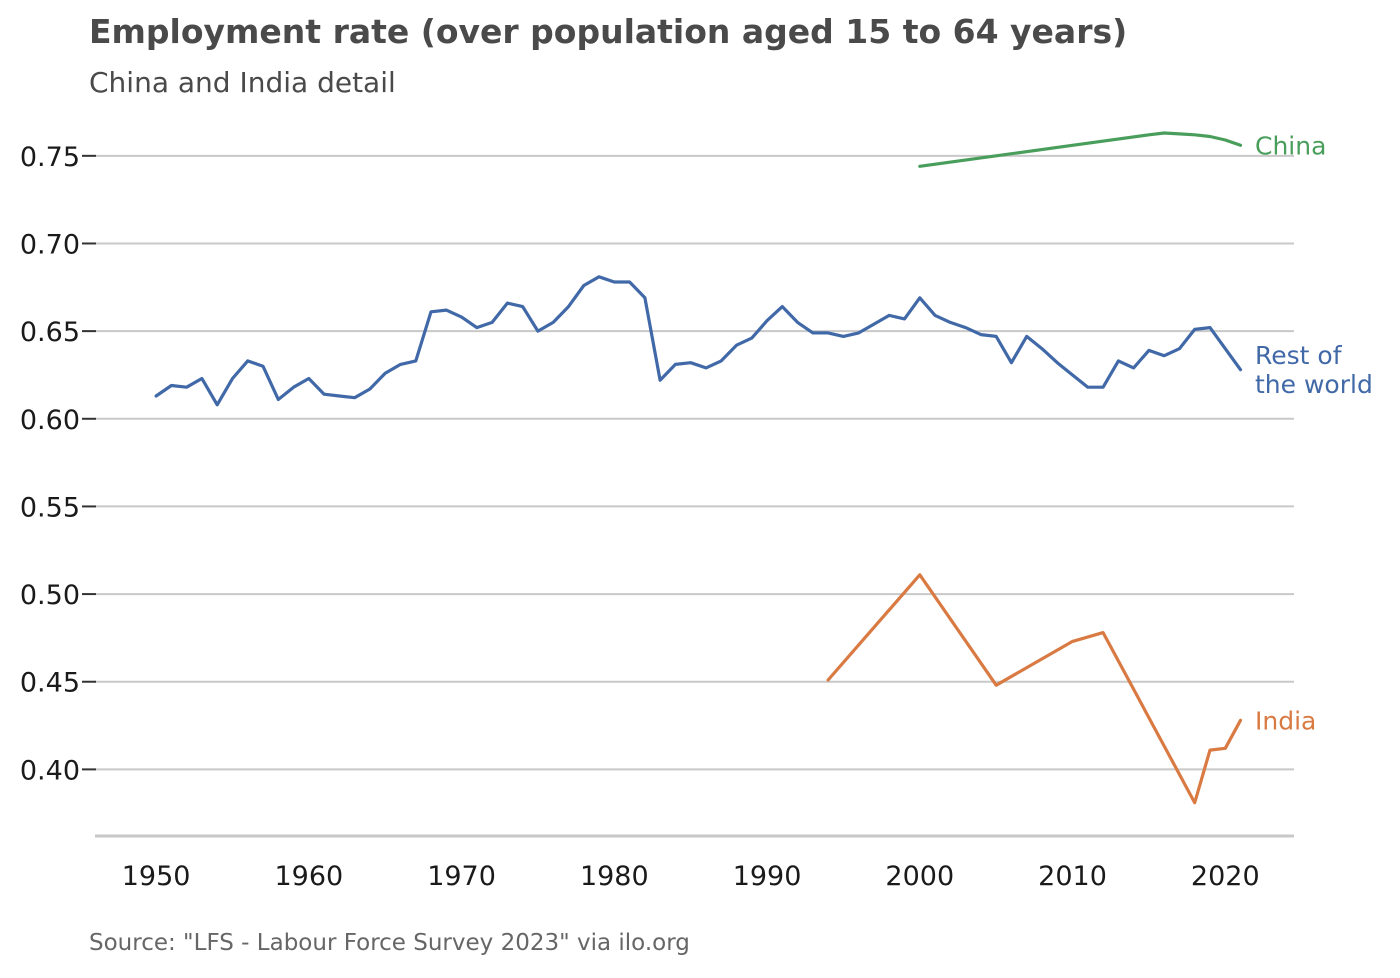  What do you see at coordinates (1080, 149) in the screenshot?
I see `series-line-china` at bounding box center [1080, 149].